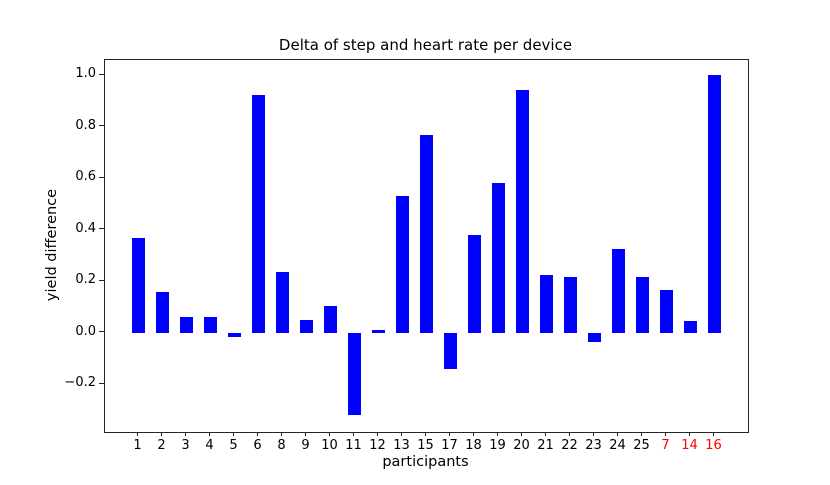  Describe the element at coordinates (425, 462) in the screenshot. I see `x-axis-label: participants` at that location.